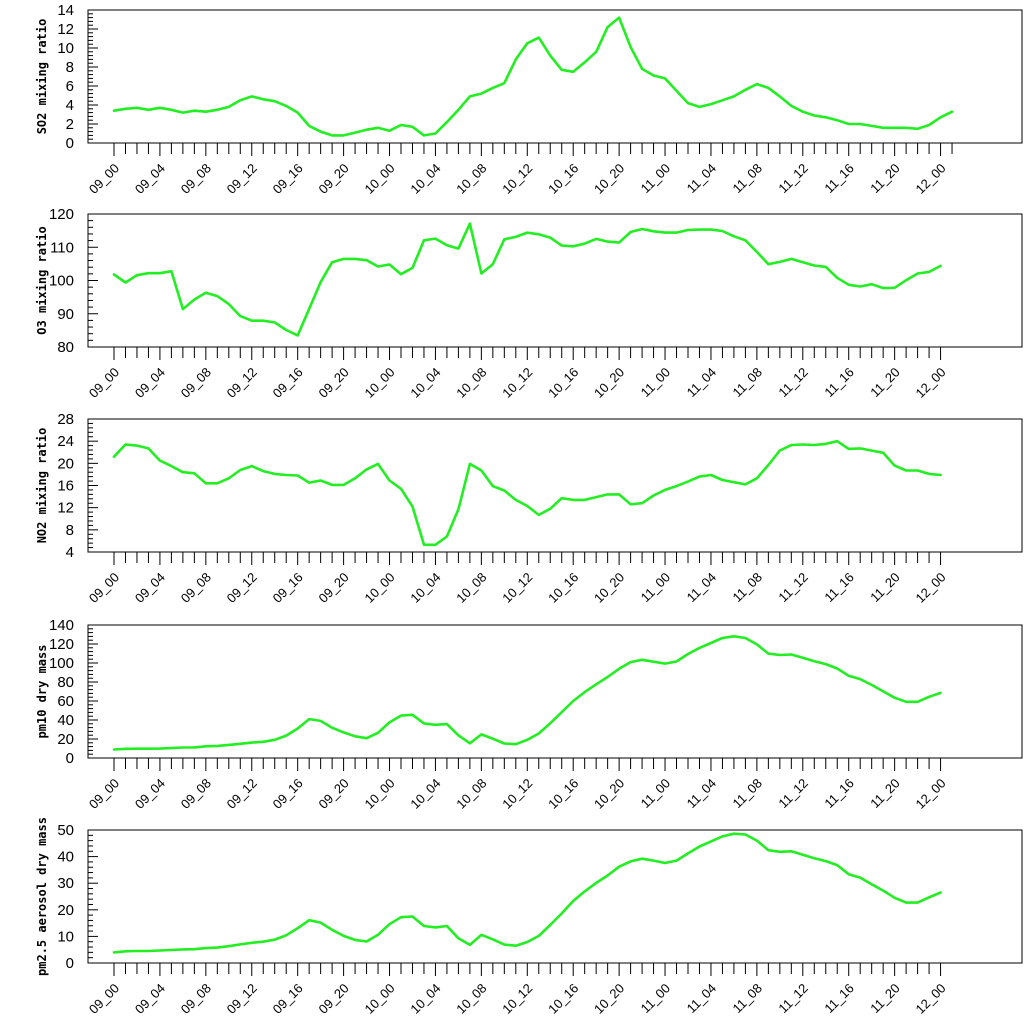 The width and height of the screenshot is (1024, 1024). What do you see at coordinates (65, 508) in the screenshot?
I see `y-tick-label: 12` at bounding box center [65, 508].